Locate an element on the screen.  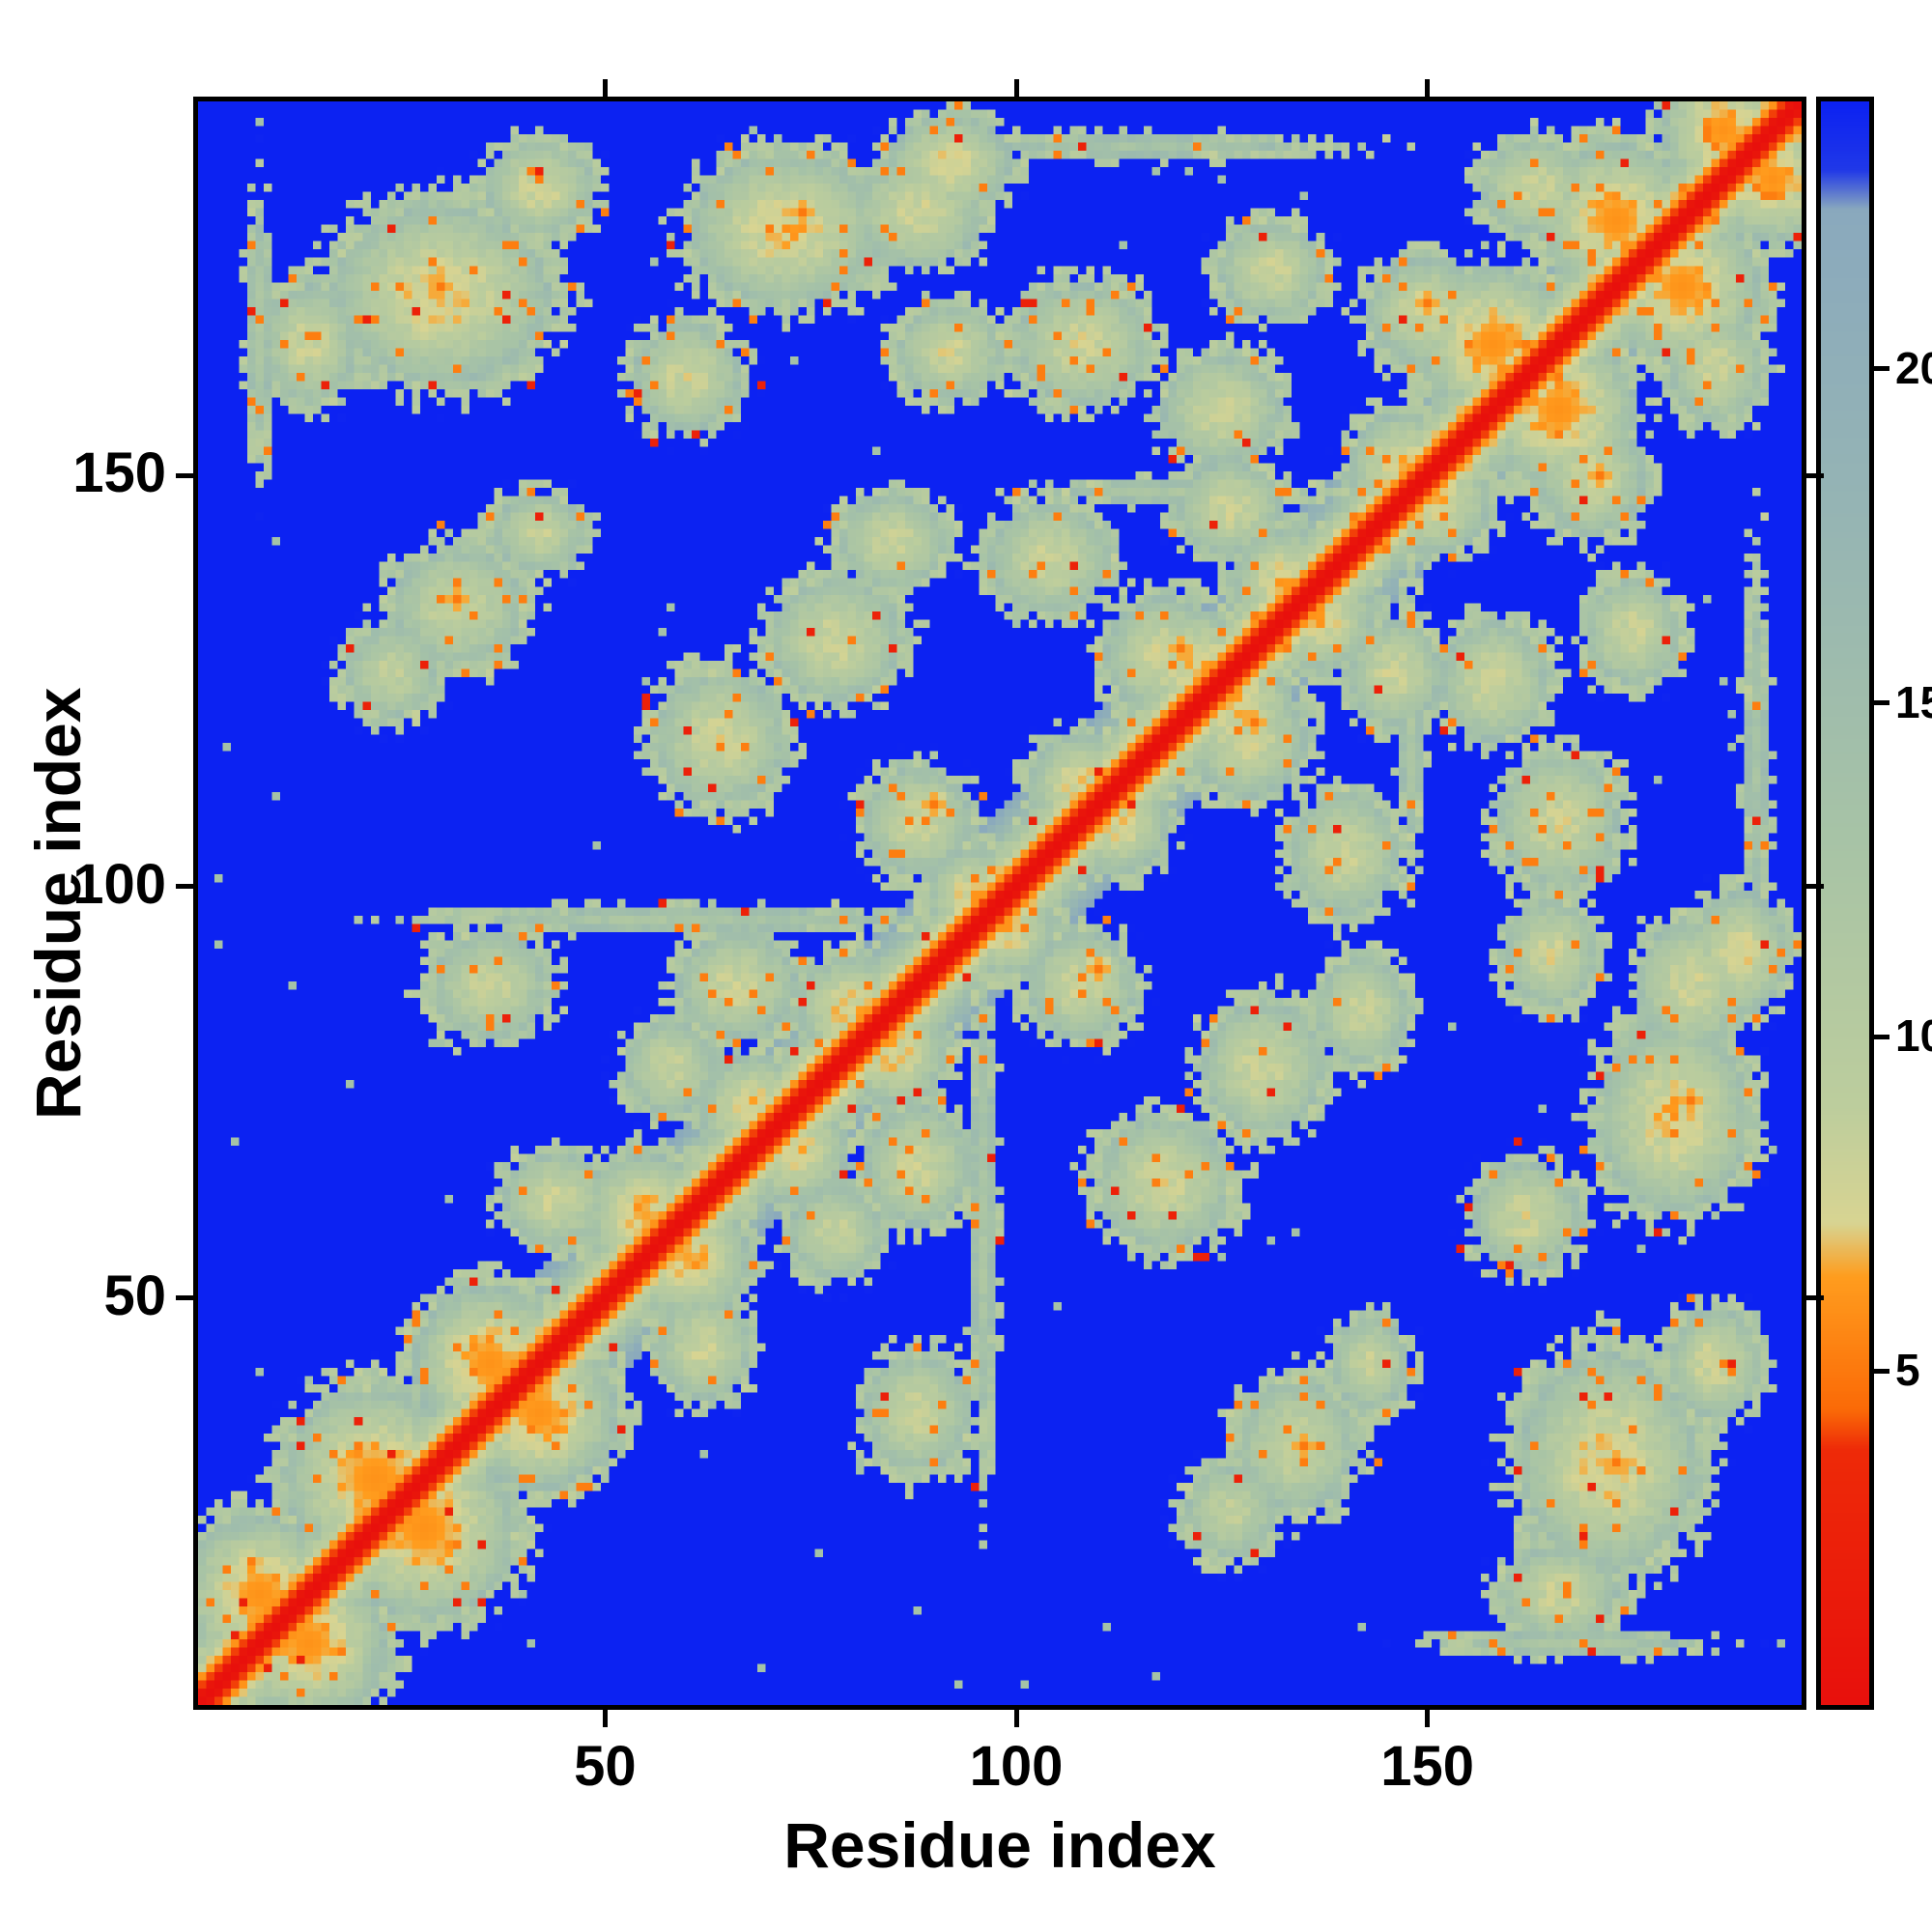
x-tick-label: 50 is located at coordinates (605, 1766).